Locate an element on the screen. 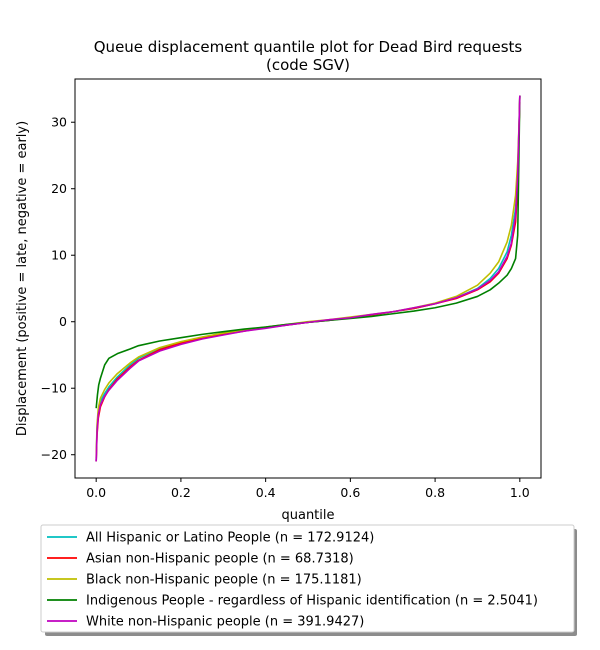  y-tick-label: 20 is located at coordinates (59, 188).